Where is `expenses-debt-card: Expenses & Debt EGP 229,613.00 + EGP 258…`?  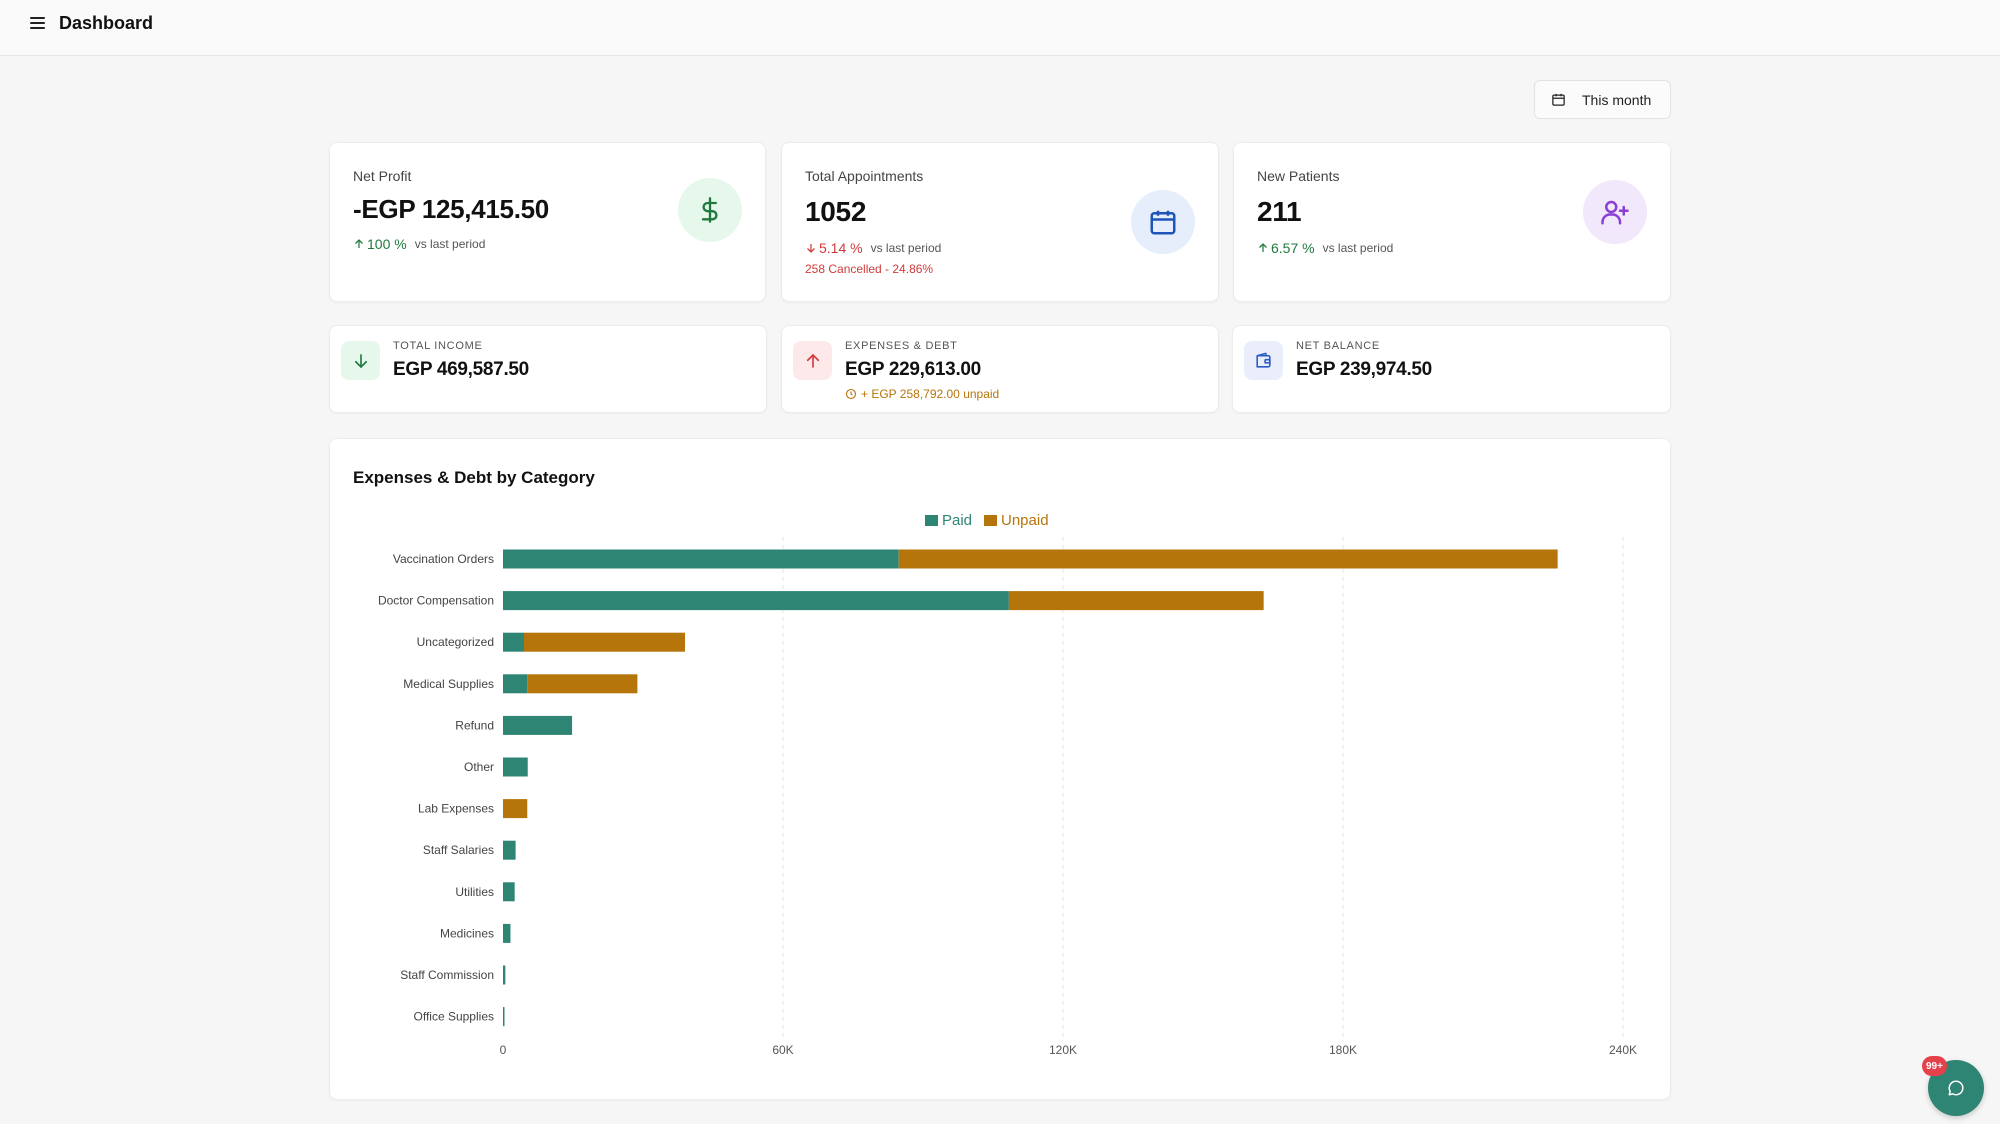 expenses-debt-card: Expenses & Debt EGP 229,613.00 + EGP 258… is located at coordinates (1000, 369).